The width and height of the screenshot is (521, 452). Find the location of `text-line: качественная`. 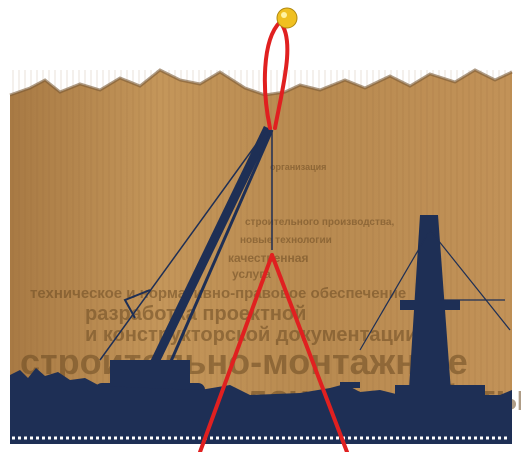

text-line: качественная is located at coordinates (268, 258).